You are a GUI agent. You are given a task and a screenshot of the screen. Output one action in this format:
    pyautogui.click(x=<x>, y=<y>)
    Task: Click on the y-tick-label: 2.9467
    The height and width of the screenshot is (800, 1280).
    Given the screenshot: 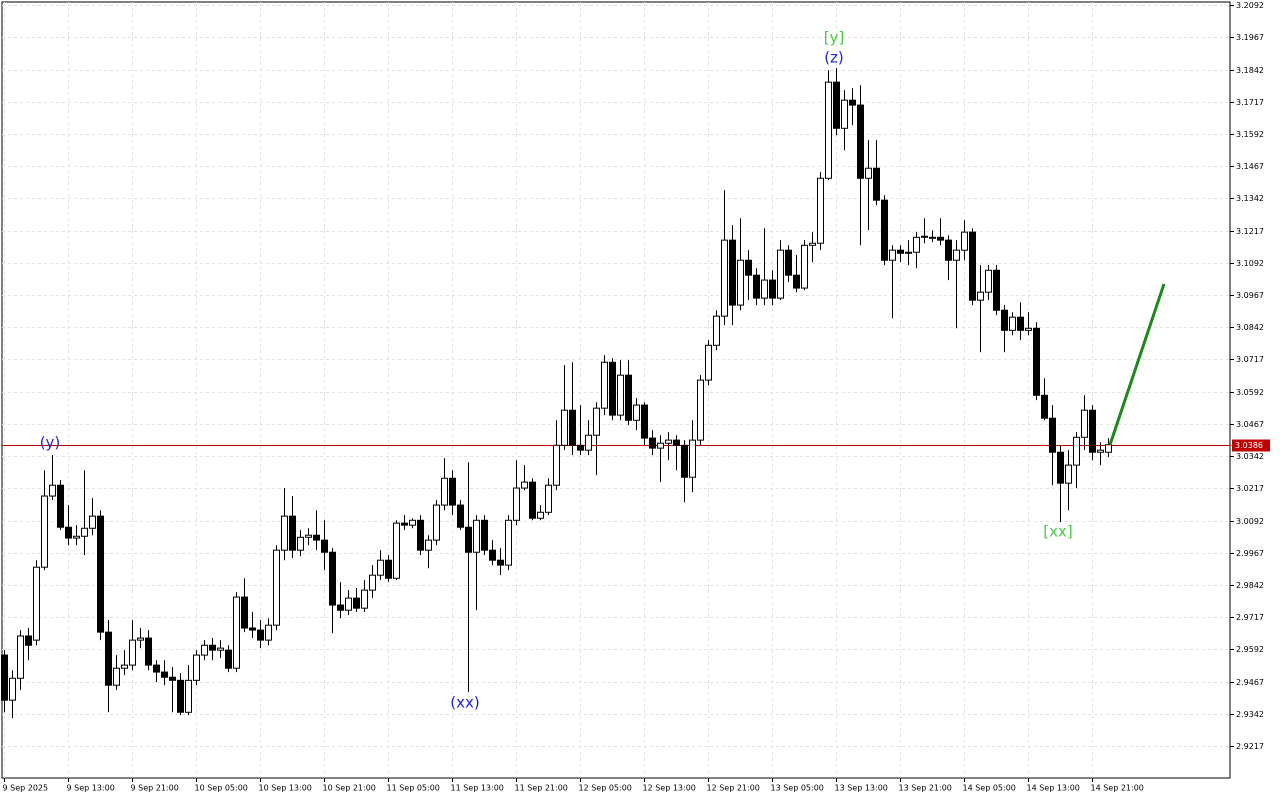 What is the action you would take?
    pyautogui.click(x=1250, y=682)
    